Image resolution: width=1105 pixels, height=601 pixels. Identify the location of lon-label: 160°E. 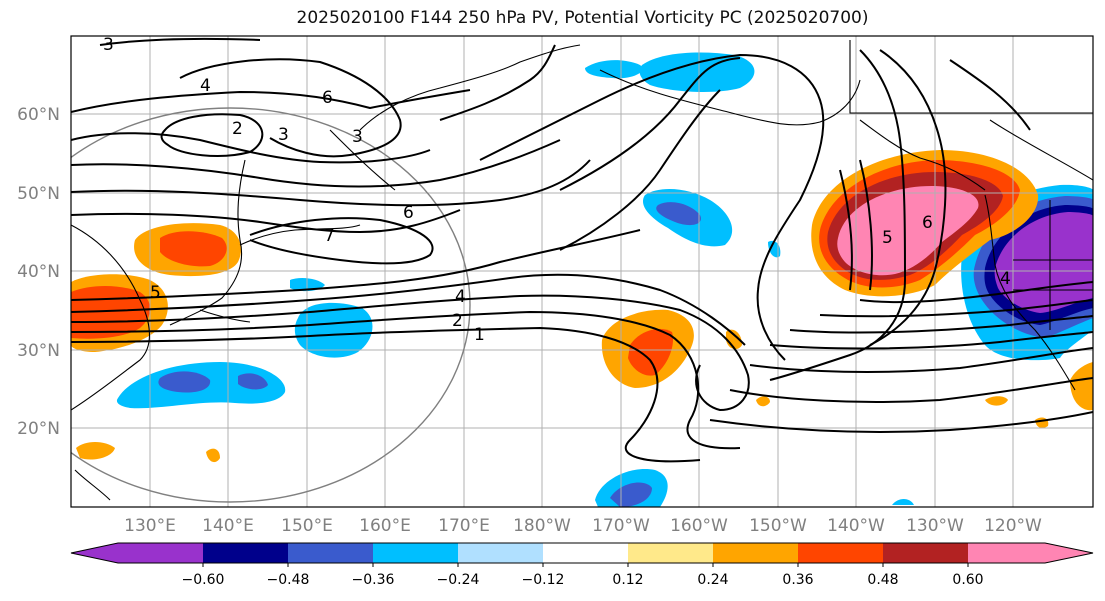
(385, 526).